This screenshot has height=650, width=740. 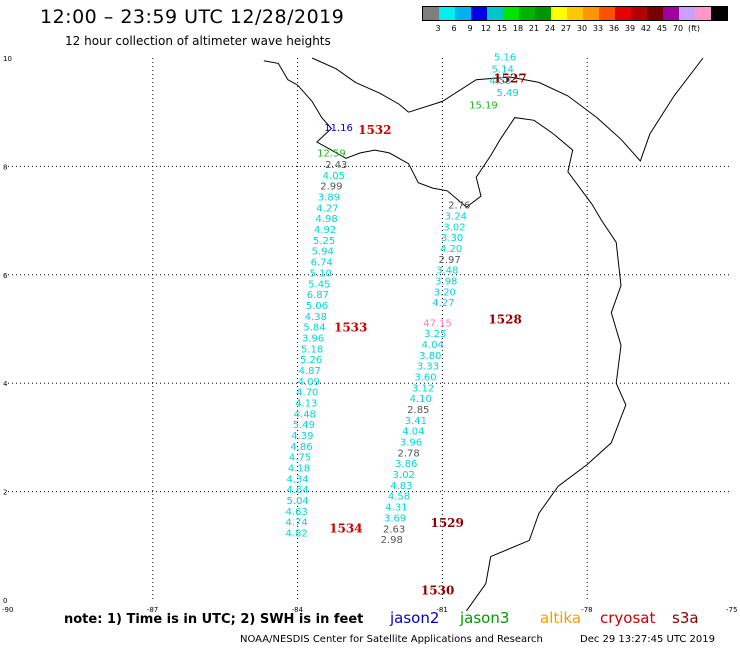 I want to click on lat-tick-label: 2, so click(x=5, y=493).